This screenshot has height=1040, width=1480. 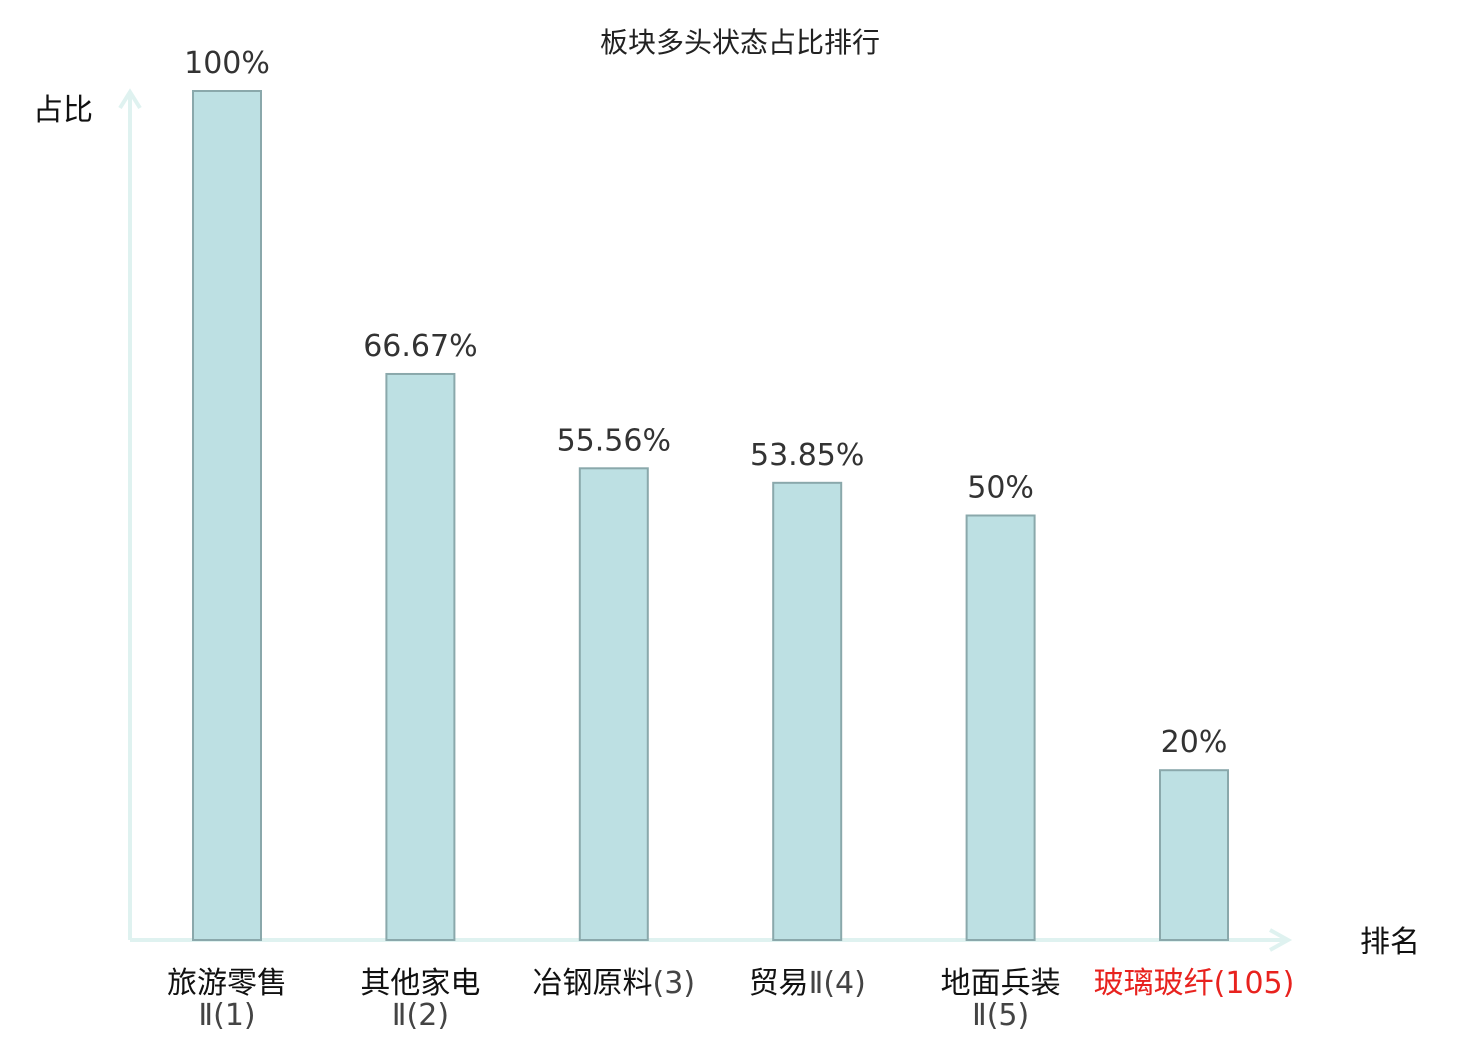 What do you see at coordinates (63, 110) in the screenshot?
I see `y-axis-label: 占比` at bounding box center [63, 110].